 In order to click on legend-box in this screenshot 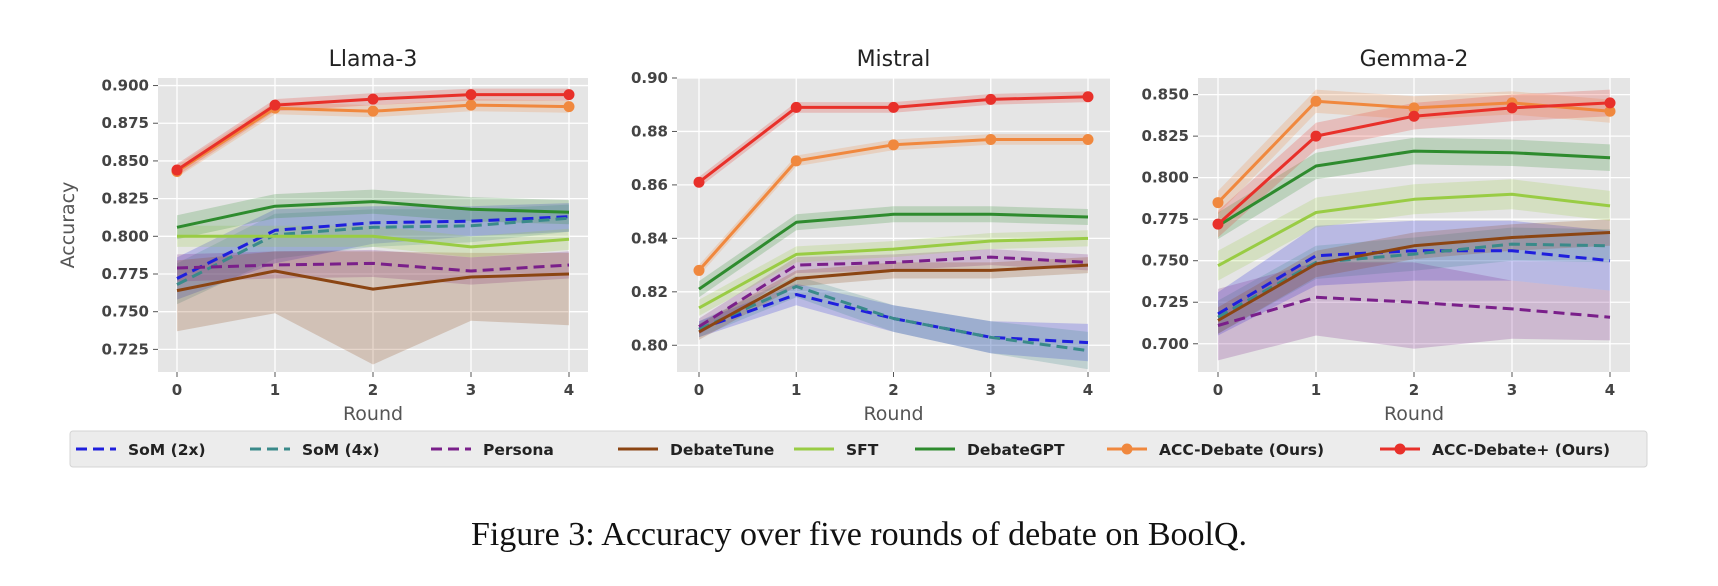, I will do `click(858, 449)`.